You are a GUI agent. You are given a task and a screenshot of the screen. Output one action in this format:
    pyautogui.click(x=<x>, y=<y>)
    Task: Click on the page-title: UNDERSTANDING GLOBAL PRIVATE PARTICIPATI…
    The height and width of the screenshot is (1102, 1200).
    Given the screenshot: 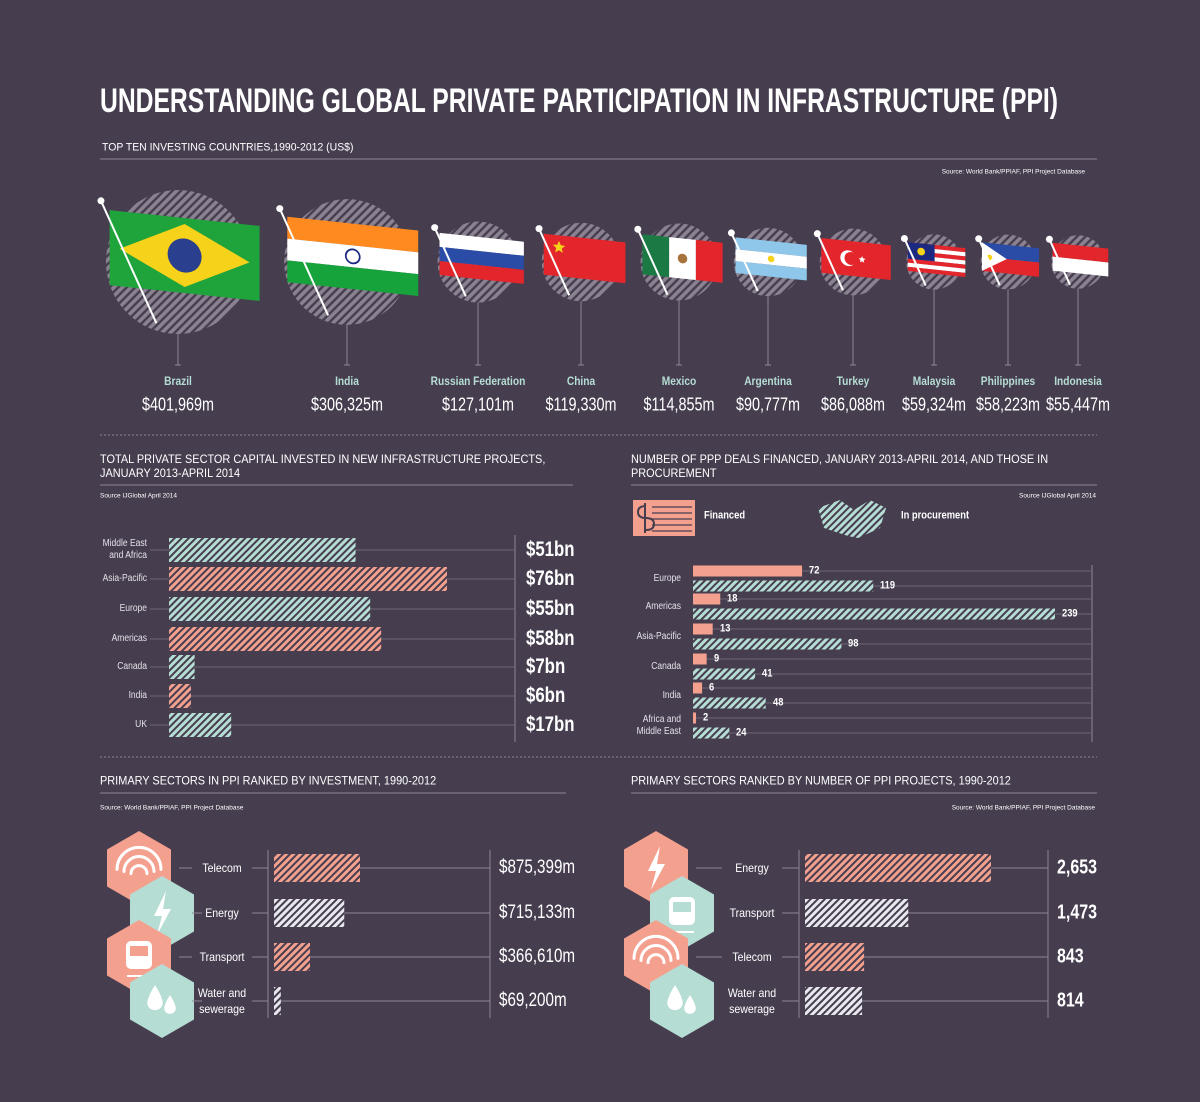 What is the action you would take?
    pyautogui.click(x=579, y=101)
    